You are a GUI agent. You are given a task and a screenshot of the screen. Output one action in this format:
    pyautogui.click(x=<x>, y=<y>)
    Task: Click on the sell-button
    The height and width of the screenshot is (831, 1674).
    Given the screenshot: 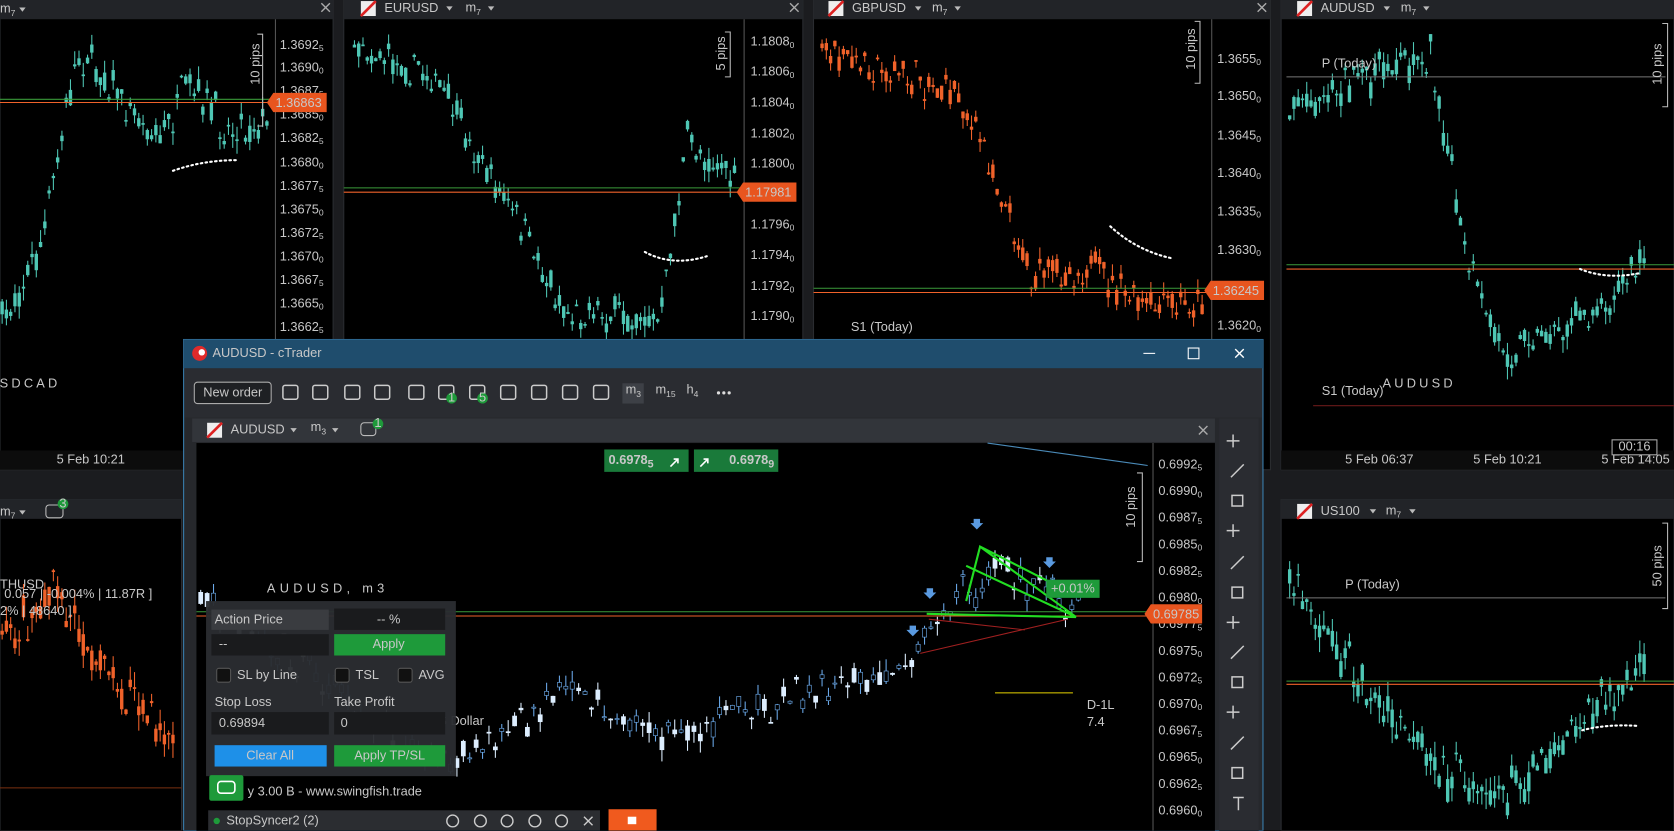 What is the action you would take?
    pyautogui.click(x=646, y=460)
    